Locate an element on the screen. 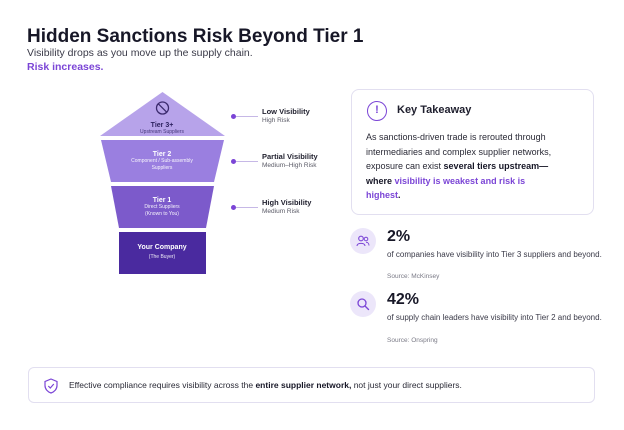 The width and height of the screenshot is (624, 430). tier1-sub: Direct Suppliers is located at coordinates (162, 207).